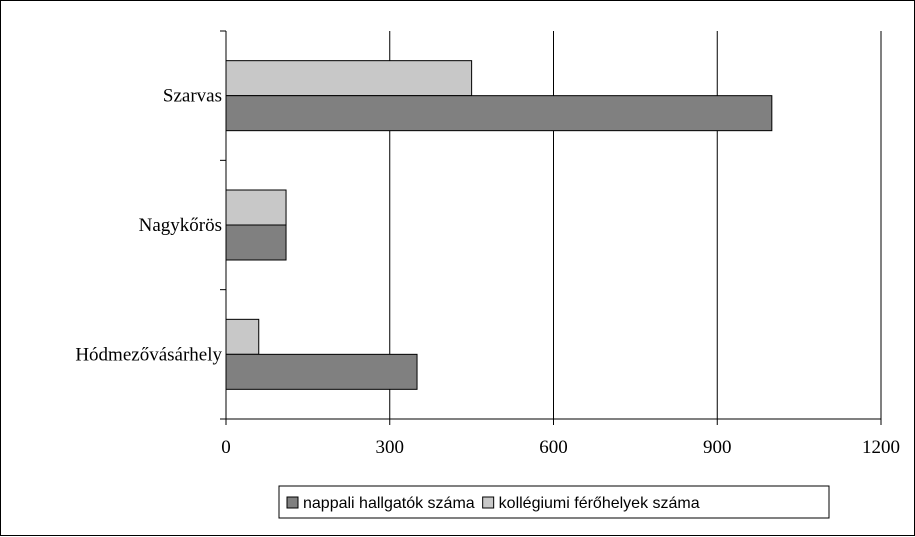  Describe the element at coordinates (180, 225) in the screenshot. I see `category-label-1: Nagykőrös` at that location.